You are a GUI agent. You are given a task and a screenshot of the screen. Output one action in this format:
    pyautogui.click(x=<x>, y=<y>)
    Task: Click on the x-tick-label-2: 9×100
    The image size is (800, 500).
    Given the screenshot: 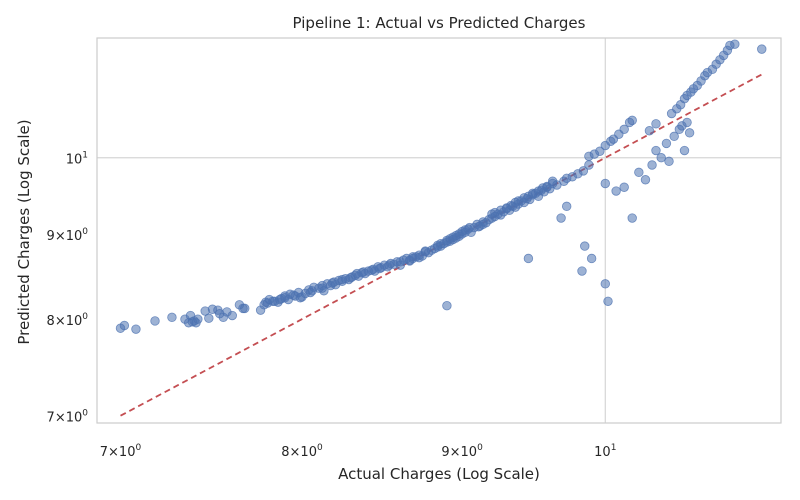 What is the action you would take?
    pyautogui.click(x=462, y=451)
    